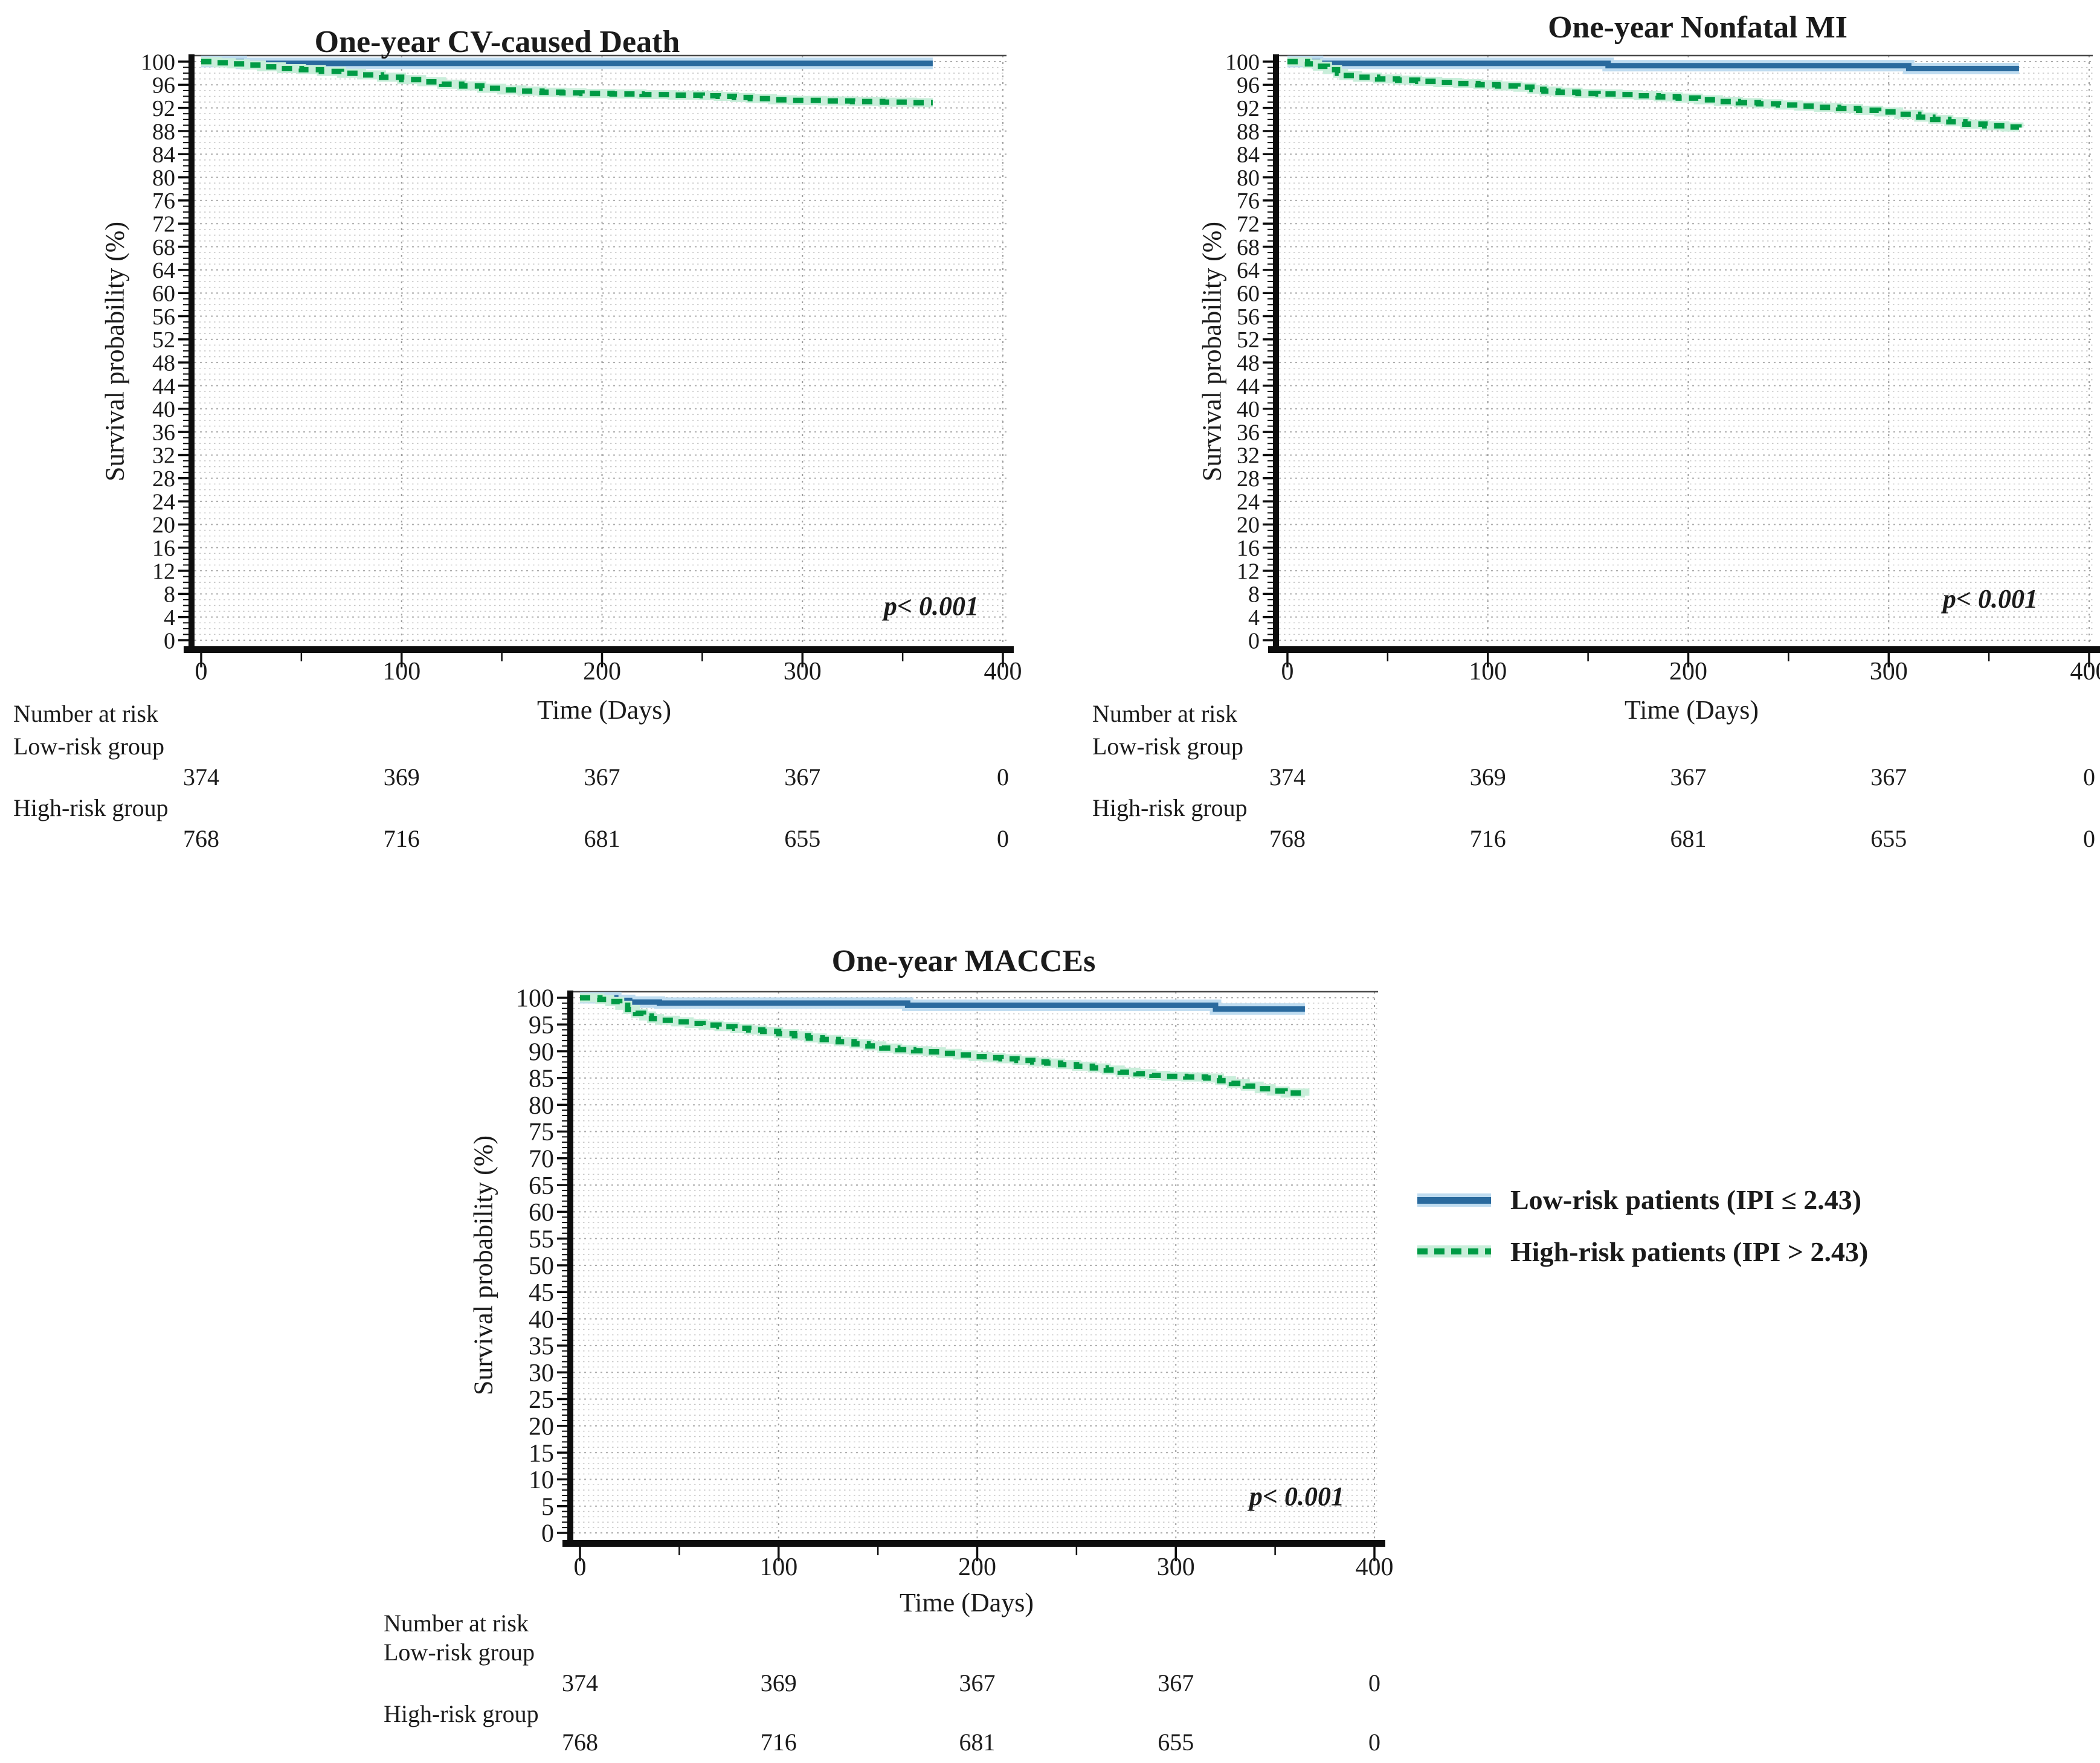  Describe the element at coordinates (1296, 1497) in the screenshot. I see `p-value-macces: p< 0.001` at that location.